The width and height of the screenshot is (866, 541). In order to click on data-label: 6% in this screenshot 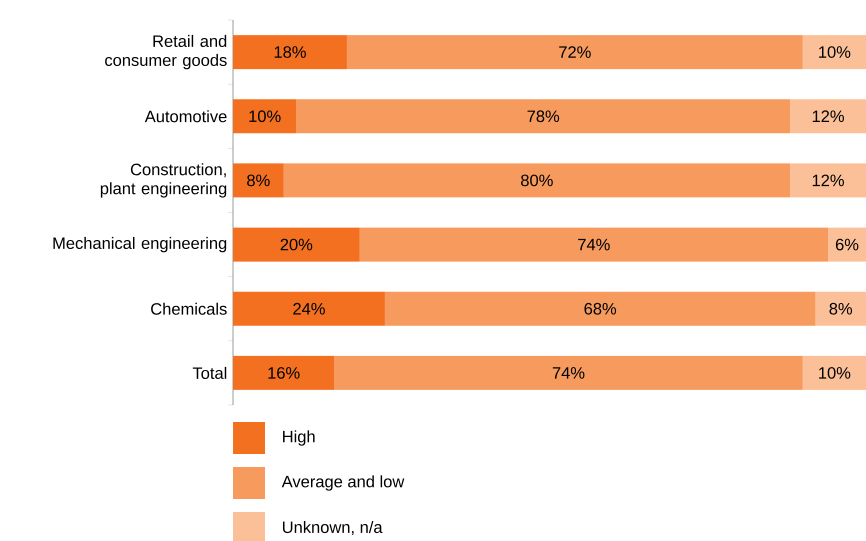, I will do `click(847, 244)`.